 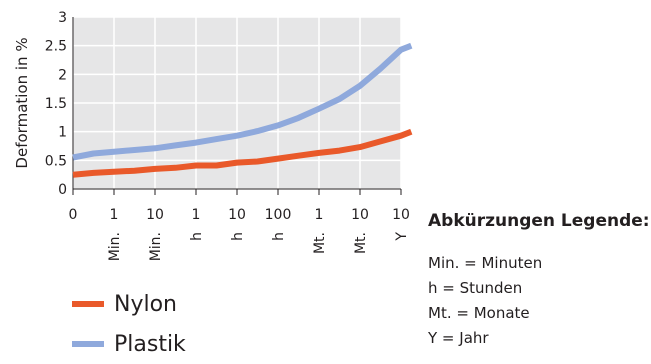 What do you see at coordinates (150, 344) in the screenshot?
I see `legend-label-plastik: Plastik` at bounding box center [150, 344].